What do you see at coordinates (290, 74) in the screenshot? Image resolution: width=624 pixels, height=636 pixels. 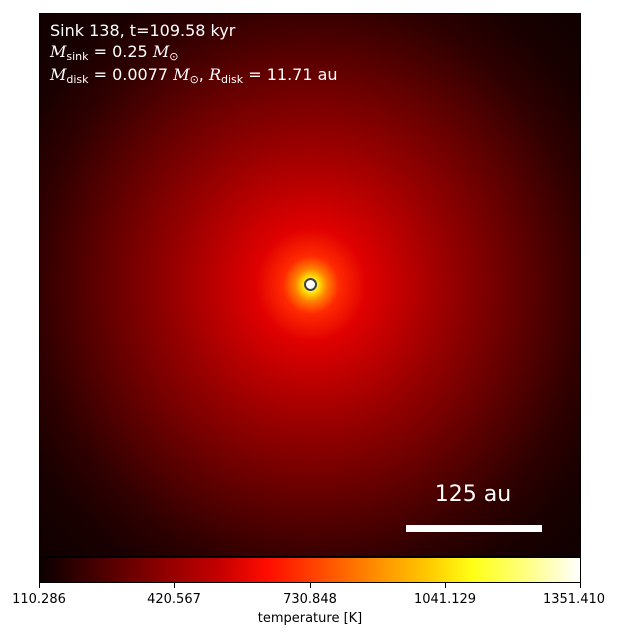 I see `disk-radius-value: = 11.71 au` at bounding box center [290, 74].